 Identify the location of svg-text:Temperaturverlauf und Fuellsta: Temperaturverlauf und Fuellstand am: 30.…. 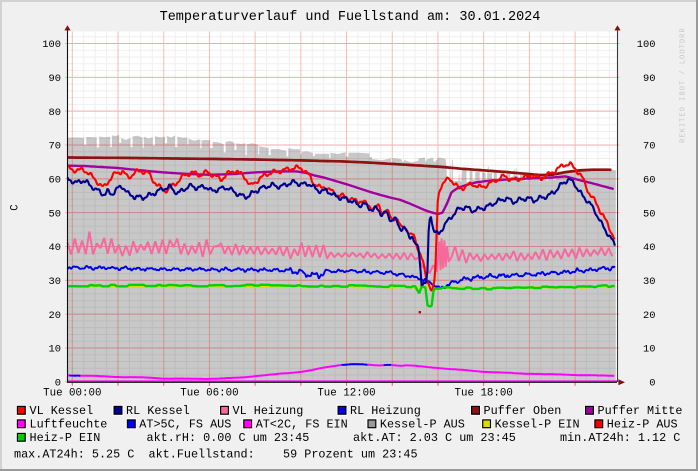
(350, 17).